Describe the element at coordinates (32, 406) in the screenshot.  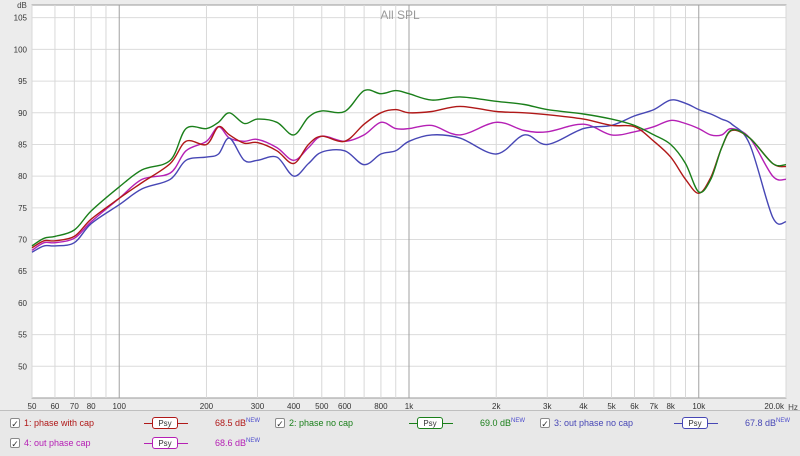
I see `x-tick-label: 50` at that location.